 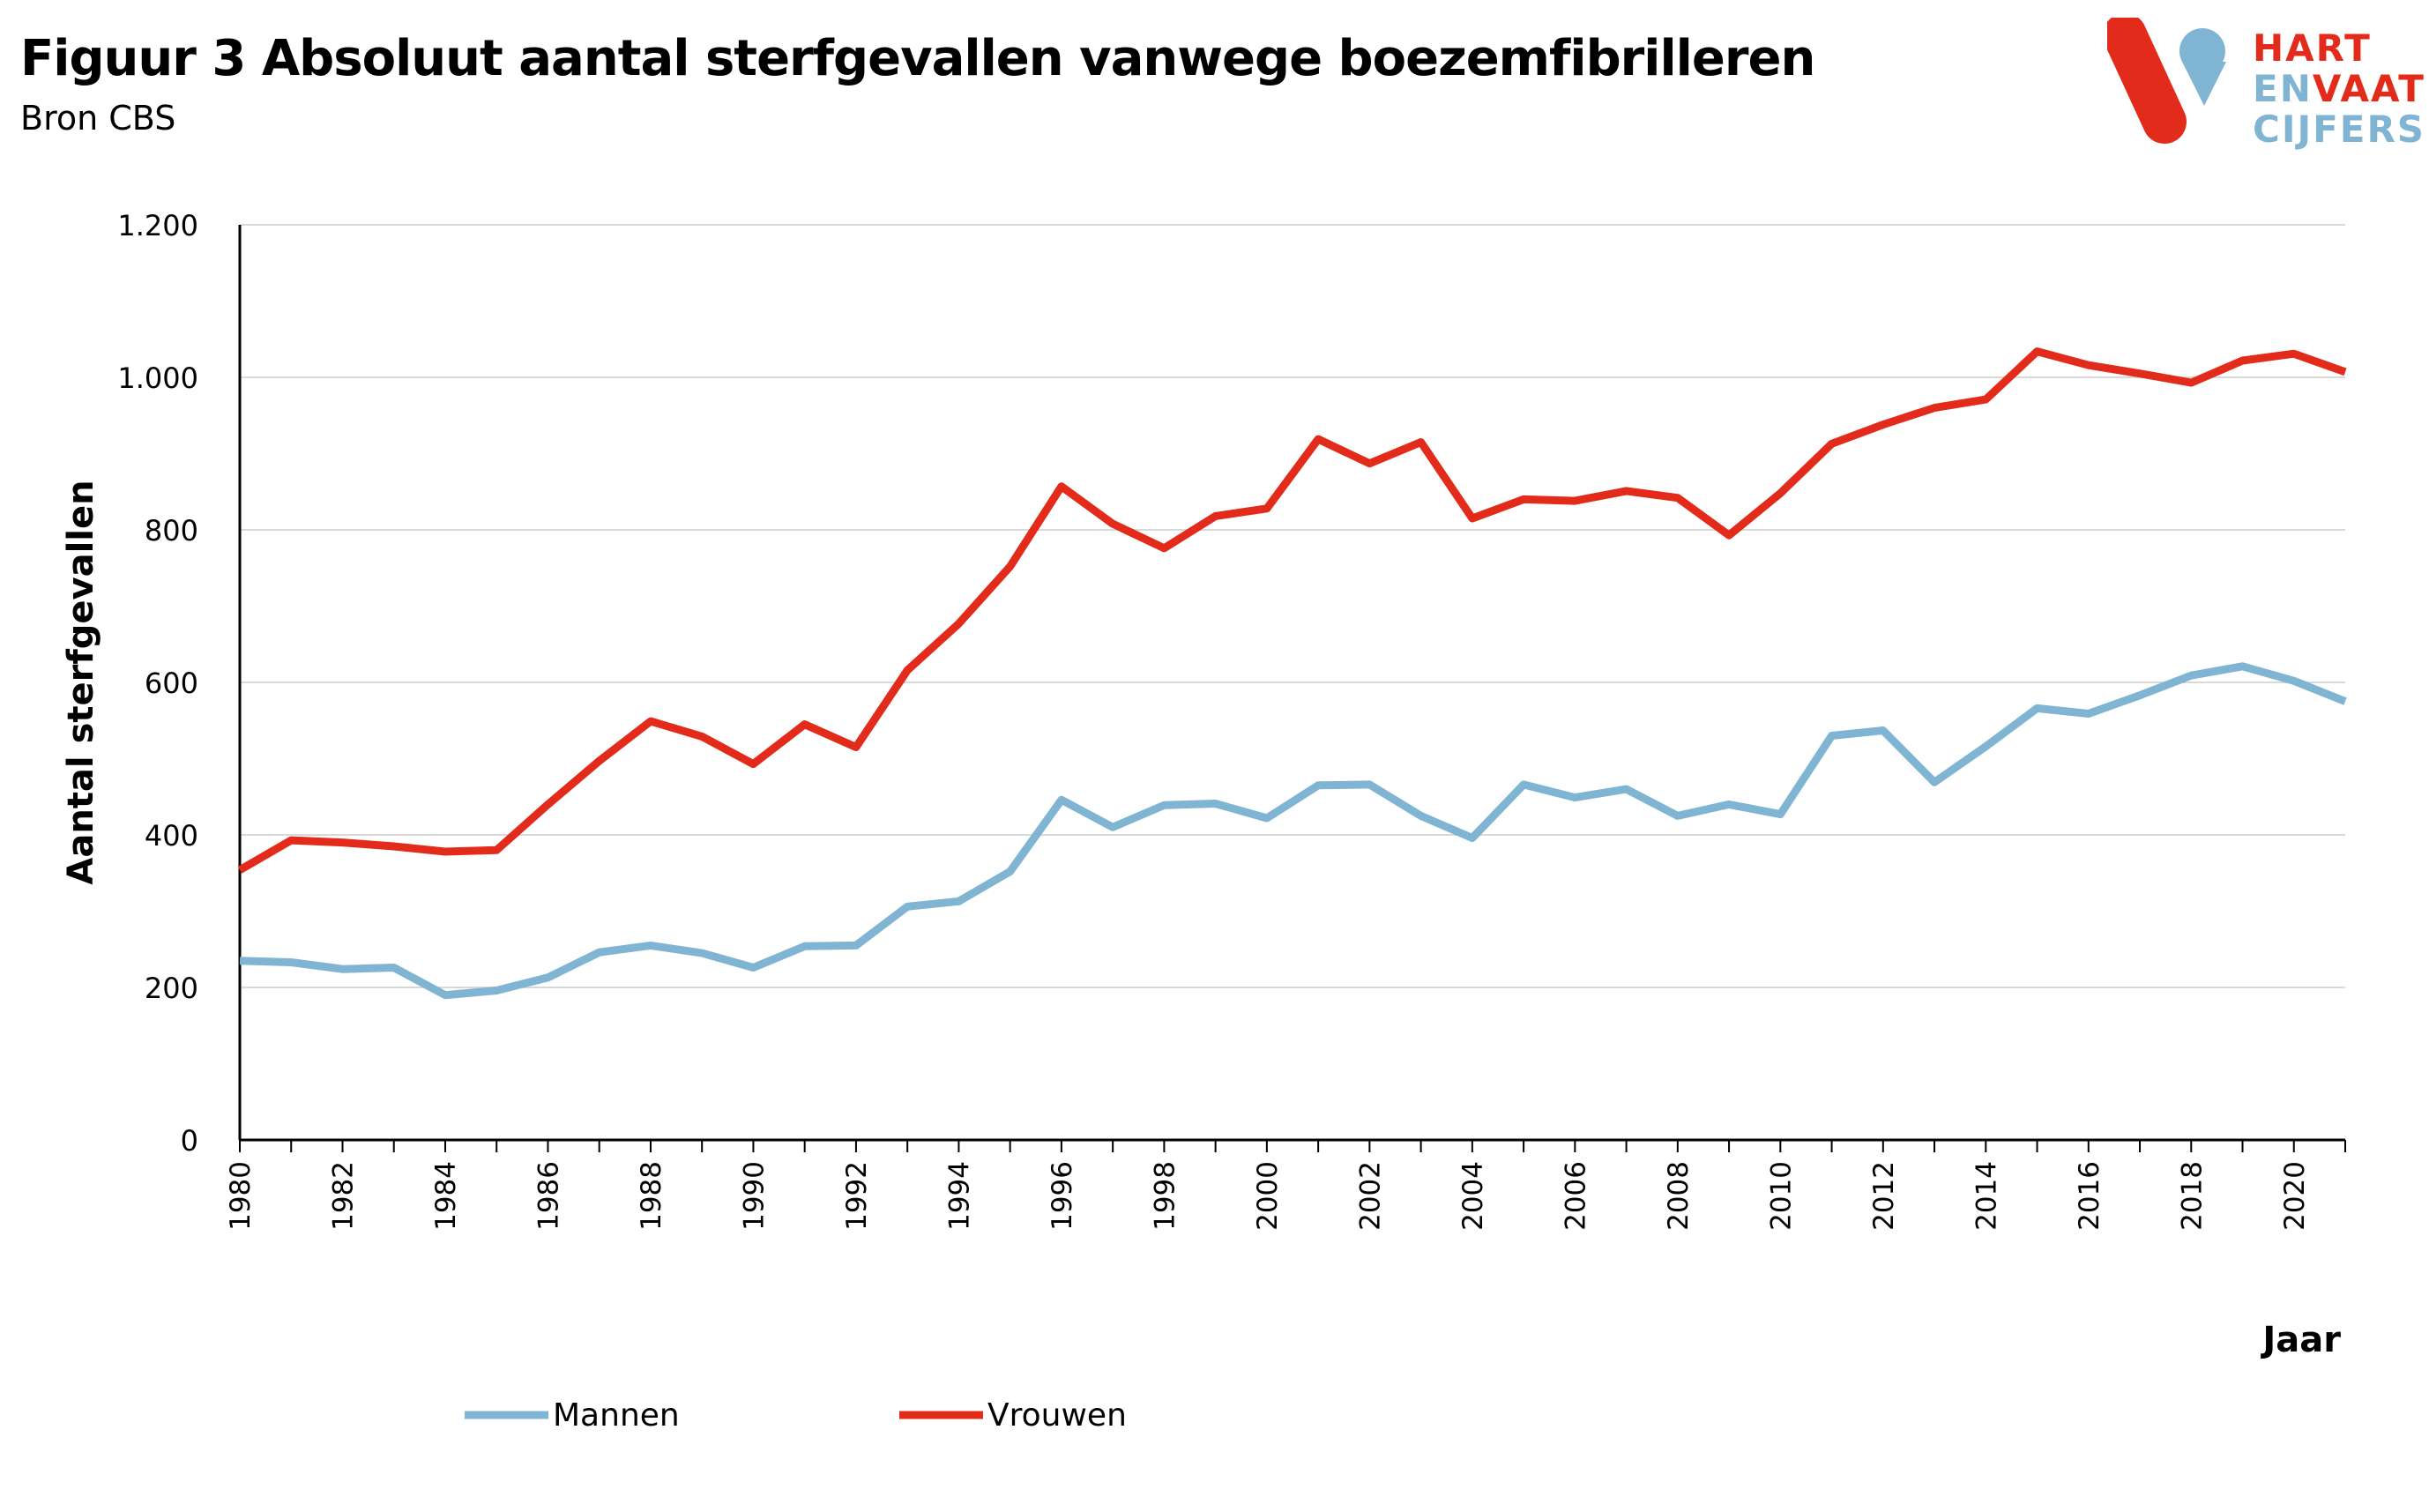 What do you see at coordinates (1370, 1196) in the screenshot?
I see `x-tick-label: 2002` at bounding box center [1370, 1196].